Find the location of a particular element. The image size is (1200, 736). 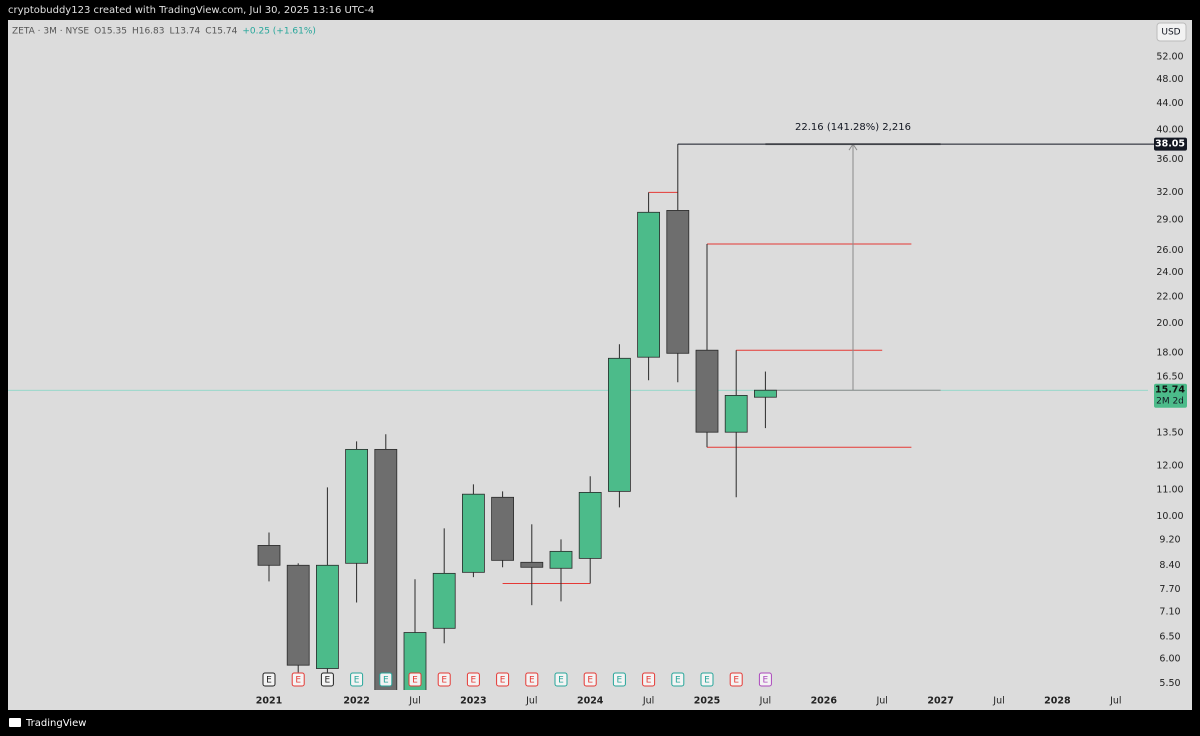

y-tick-label: 16.50 is located at coordinates (1169, 377).